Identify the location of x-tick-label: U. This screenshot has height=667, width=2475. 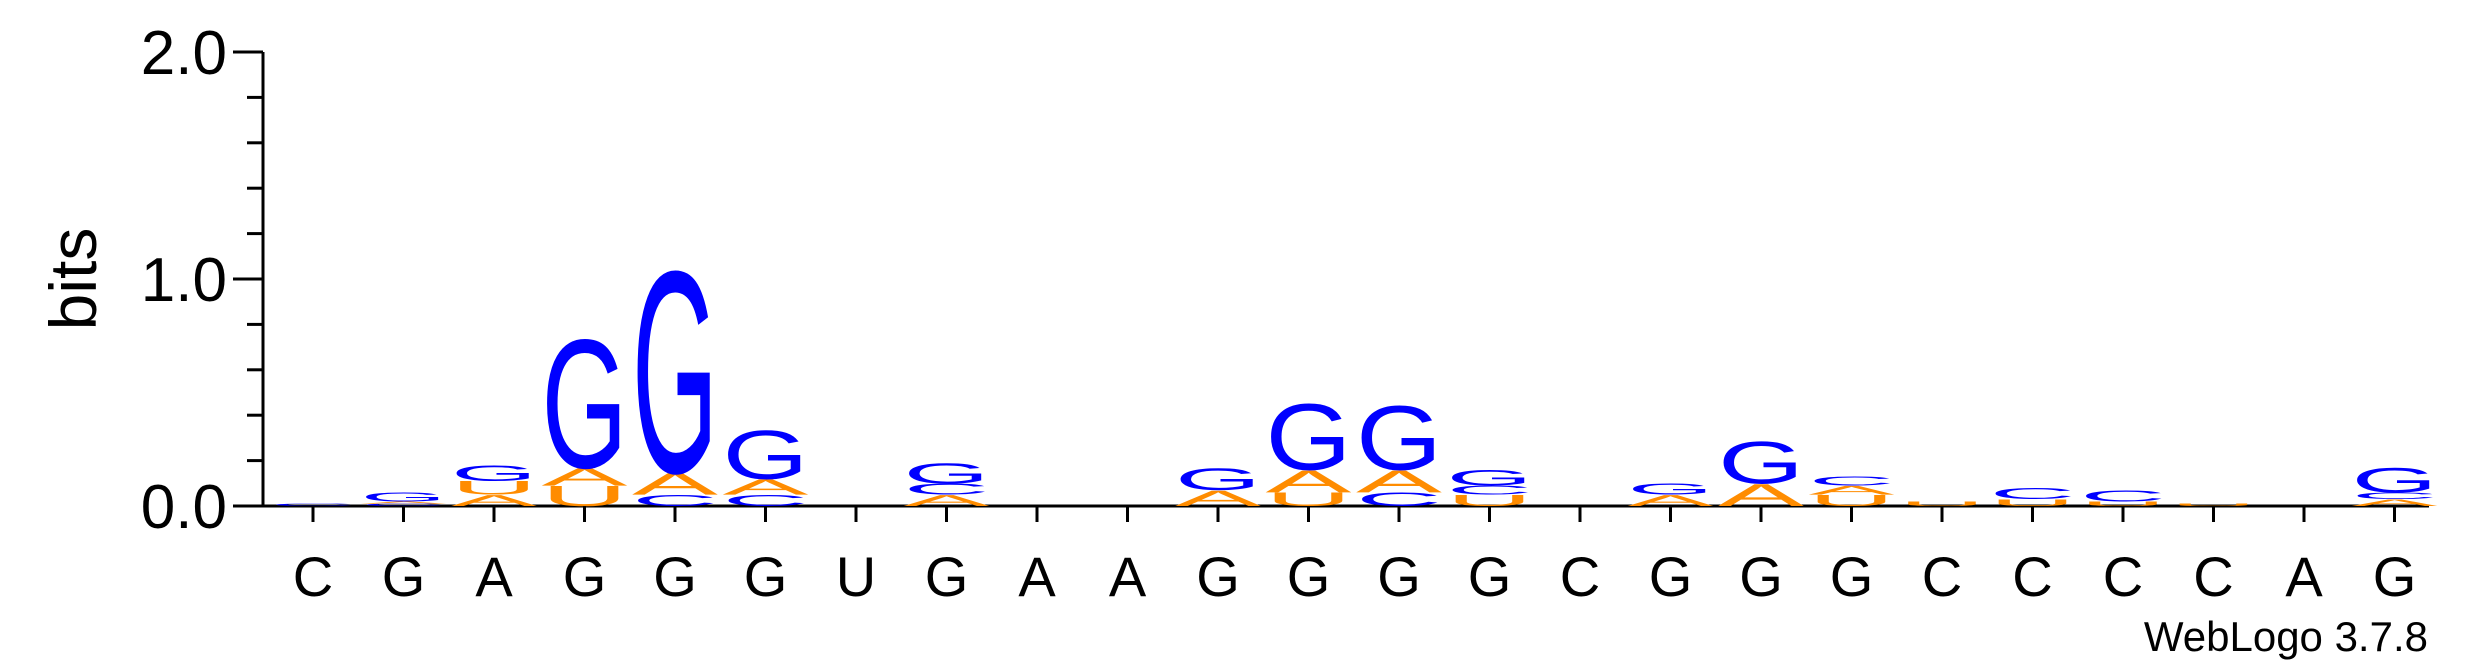
(856, 576).